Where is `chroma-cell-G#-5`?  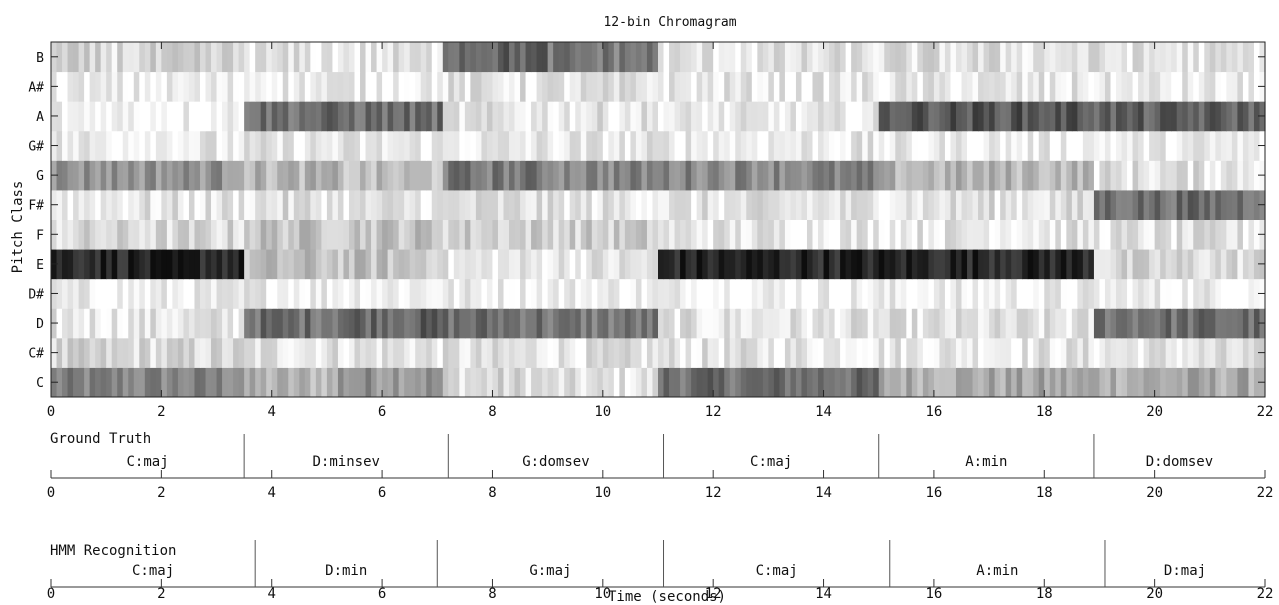 chroma-cell-G#-5 is located at coordinates (815, 145).